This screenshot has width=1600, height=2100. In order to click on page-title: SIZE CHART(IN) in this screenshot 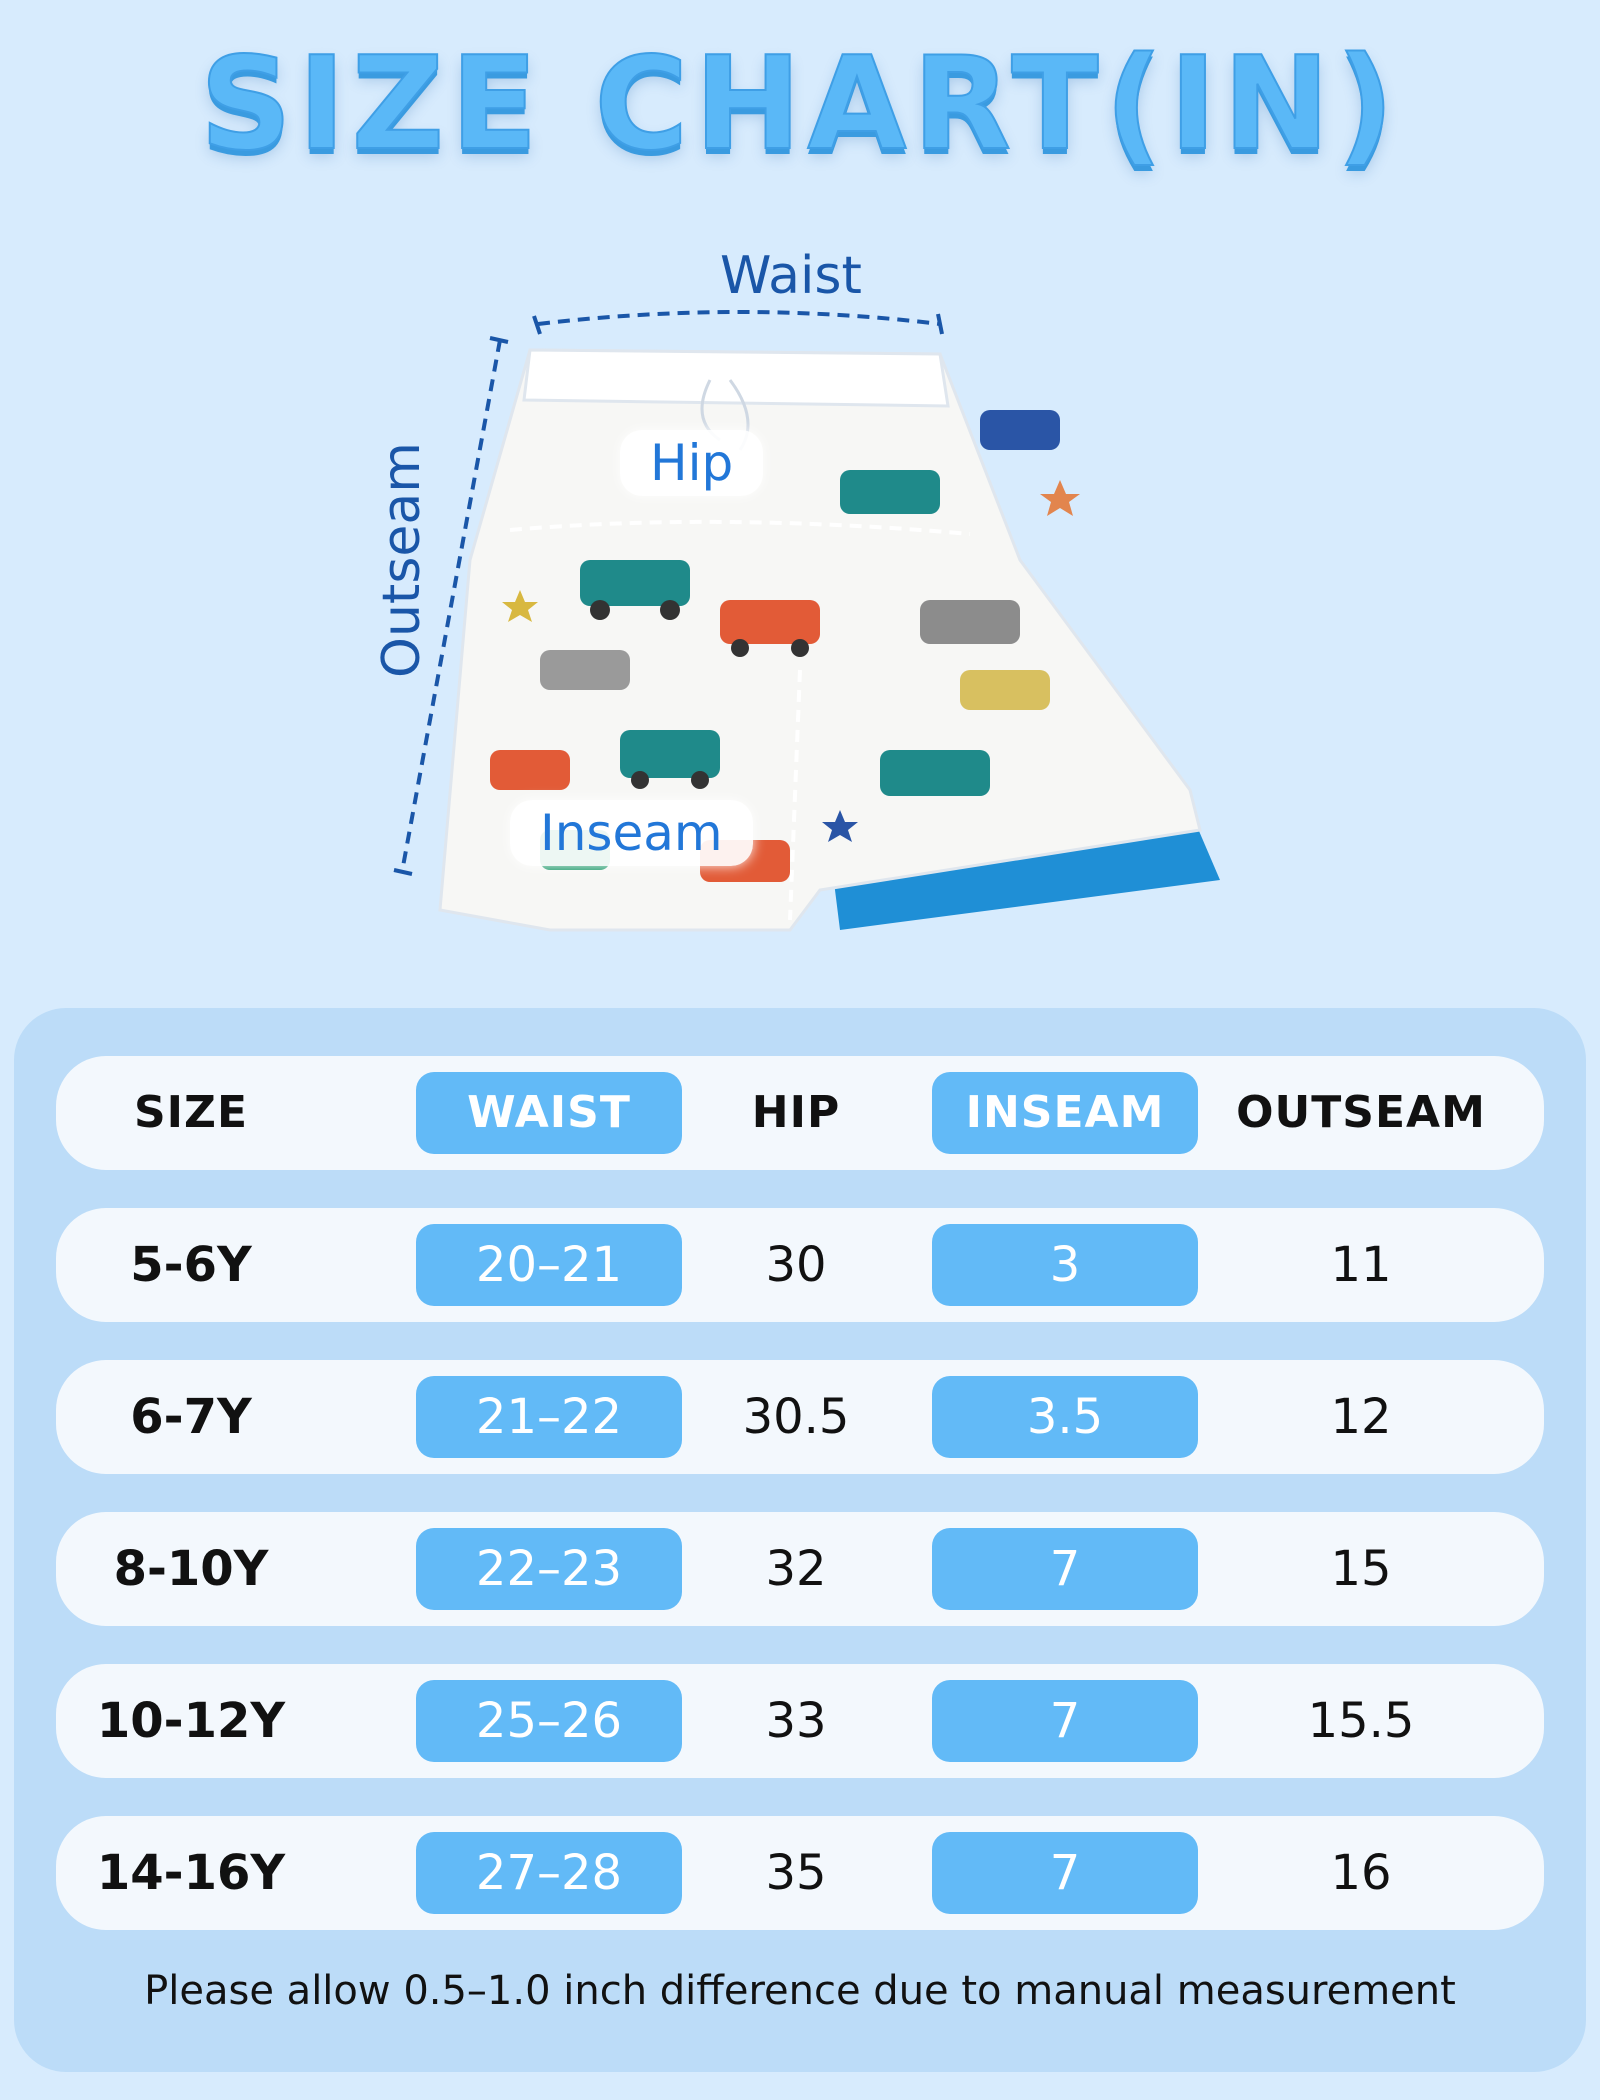, I will do `click(800, 104)`.